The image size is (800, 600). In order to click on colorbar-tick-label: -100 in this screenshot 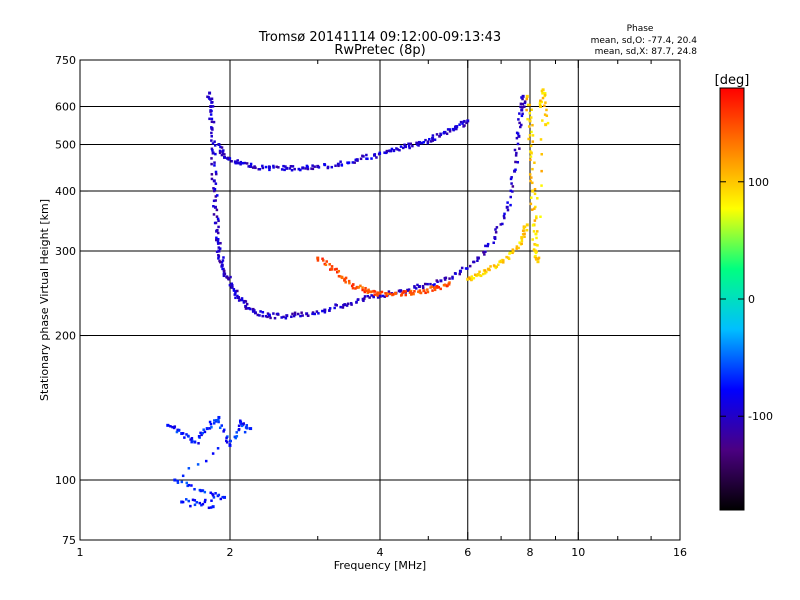, I will do `click(760, 416)`.